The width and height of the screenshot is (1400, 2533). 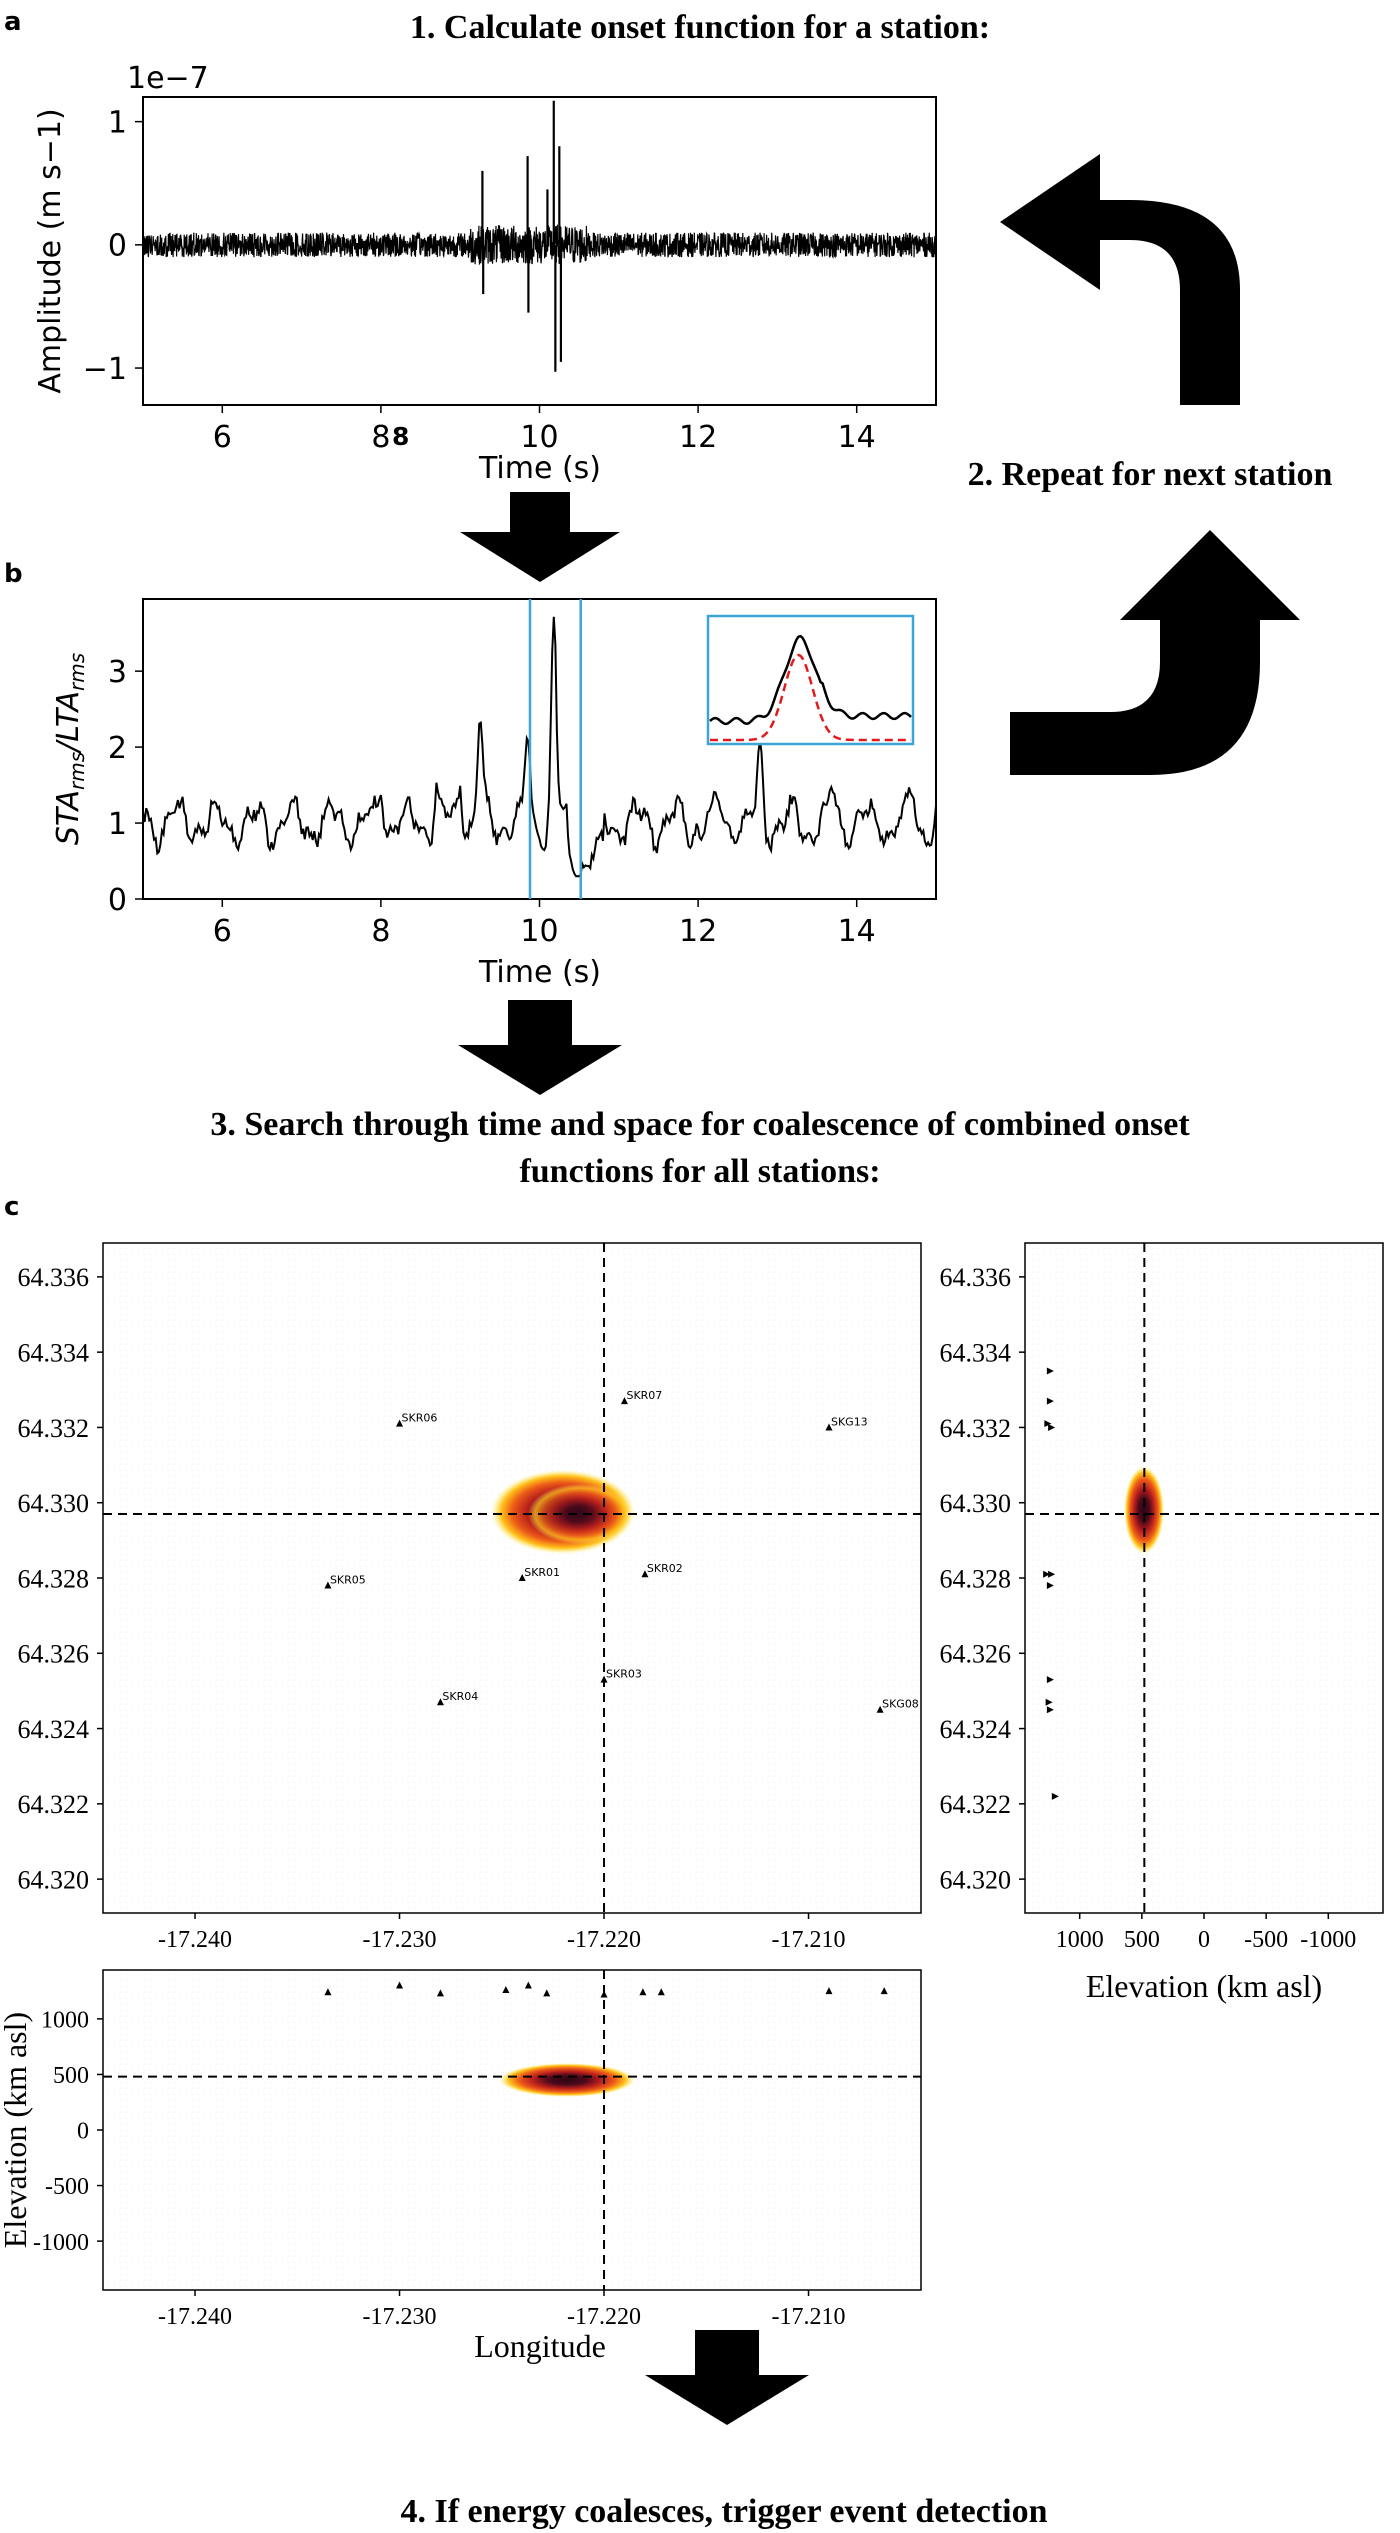 What do you see at coordinates (11, 1207) in the screenshot?
I see `panel-label-c: c` at bounding box center [11, 1207].